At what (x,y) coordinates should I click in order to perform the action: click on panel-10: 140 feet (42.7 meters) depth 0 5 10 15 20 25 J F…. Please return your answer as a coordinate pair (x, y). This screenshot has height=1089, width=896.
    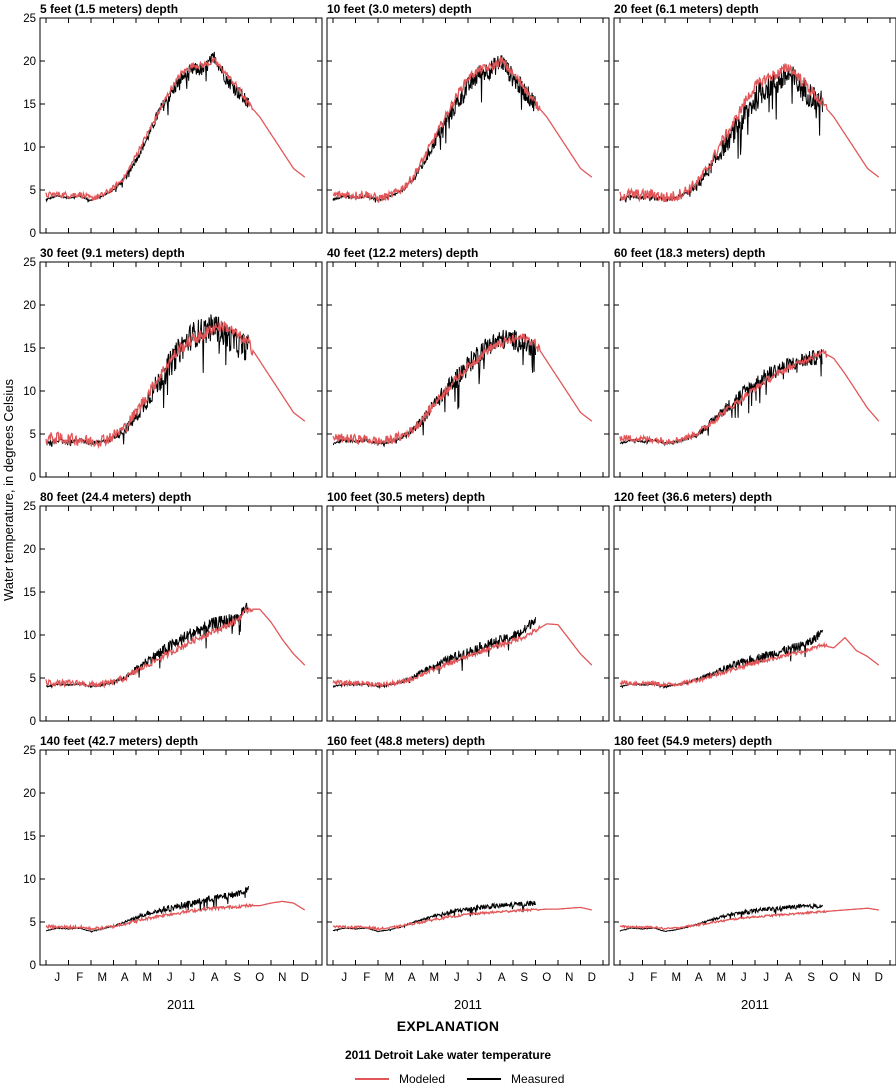
    Looking at the image, I should click on (173, 873).